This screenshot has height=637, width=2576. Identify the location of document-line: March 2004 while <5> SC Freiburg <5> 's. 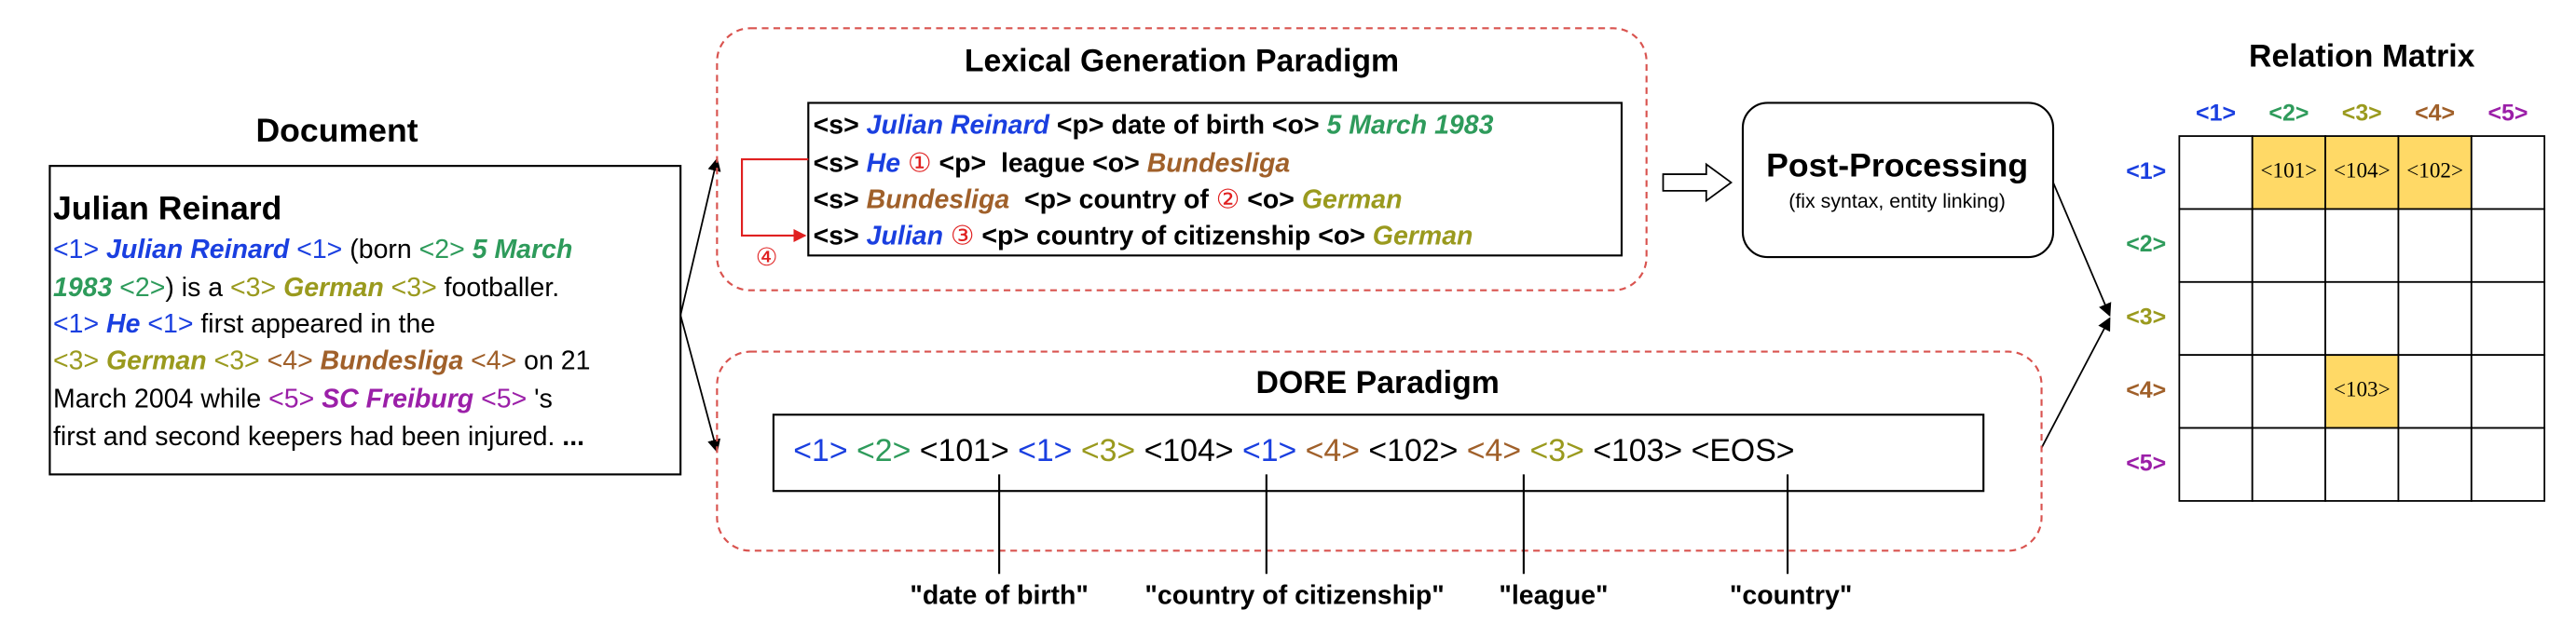
(303, 398).